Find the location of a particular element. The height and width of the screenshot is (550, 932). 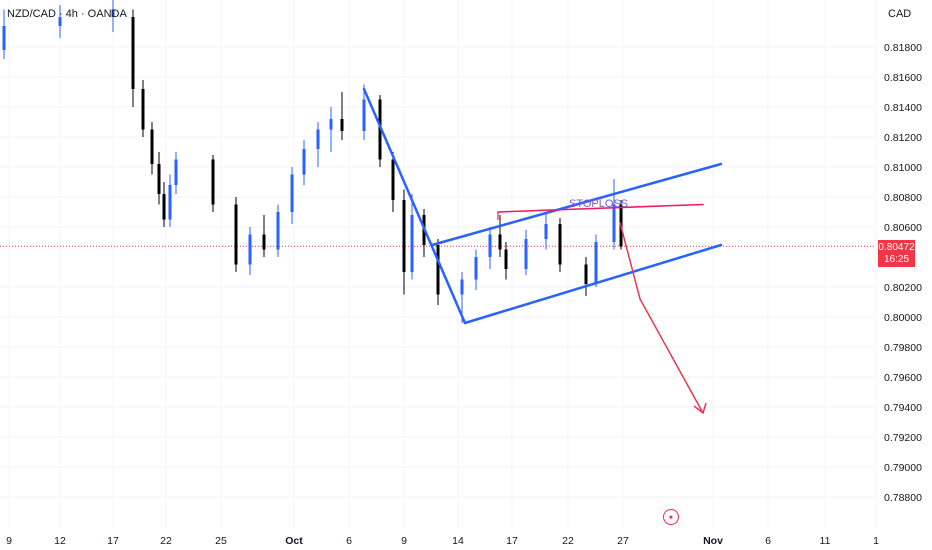

y-axis-tick-label: 0.81800 is located at coordinates (903, 48).